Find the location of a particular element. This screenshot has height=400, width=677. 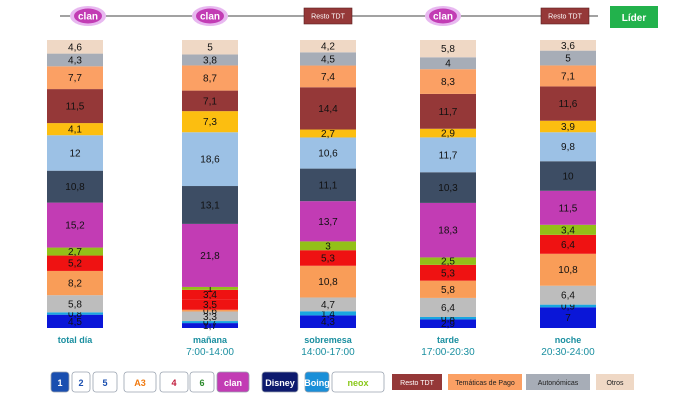

segment-label-1-11: 7,1 is located at coordinates (210, 101).